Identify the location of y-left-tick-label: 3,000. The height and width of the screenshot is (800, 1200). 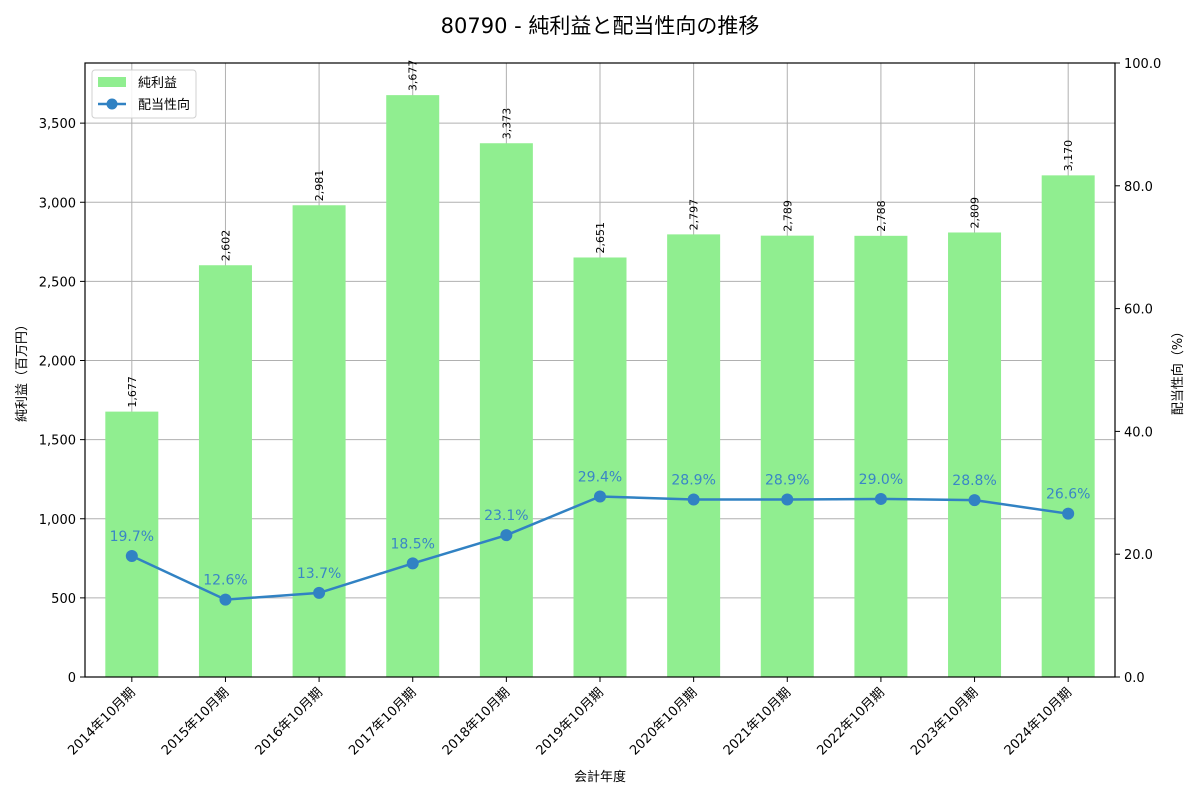
(57, 203).